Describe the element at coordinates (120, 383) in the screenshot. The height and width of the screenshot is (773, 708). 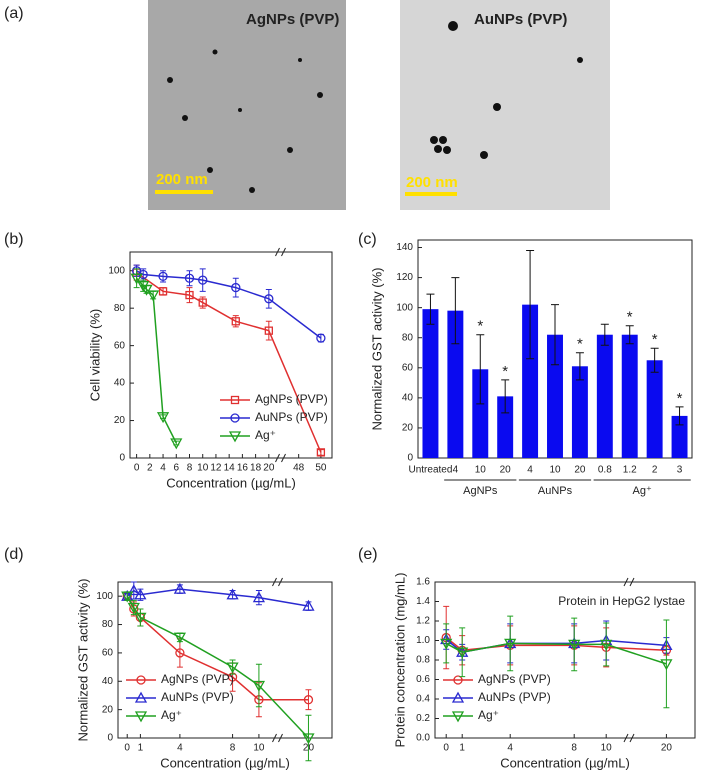
I see `y-tick-label: 40` at that location.